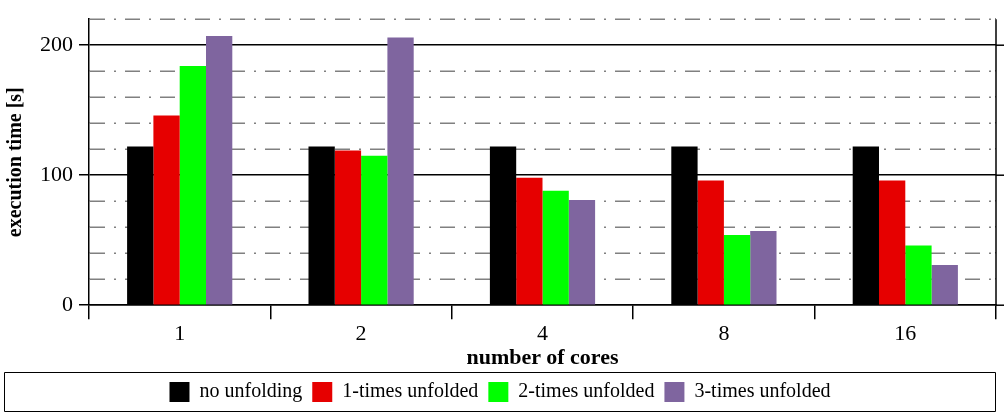 The image size is (1004, 412). What do you see at coordinates (586, 390) in the screenshot?
I see `legend-label: 2-times unfolded` at bounding box center [586, 390].